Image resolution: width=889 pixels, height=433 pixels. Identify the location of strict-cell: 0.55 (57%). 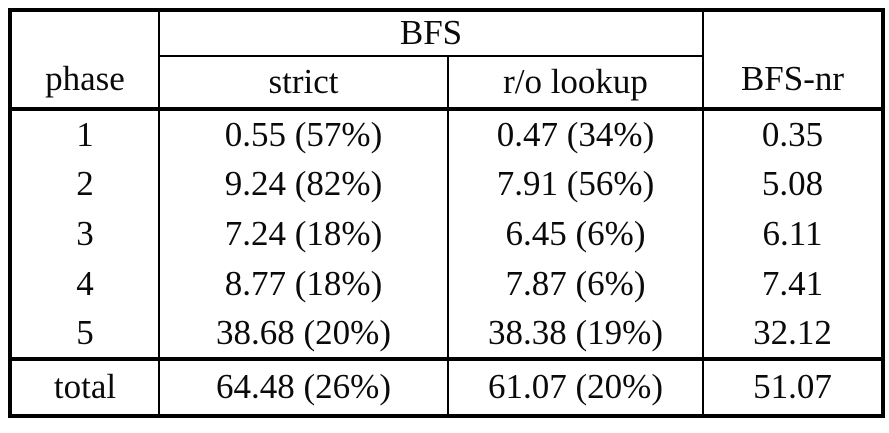
(304, 134).